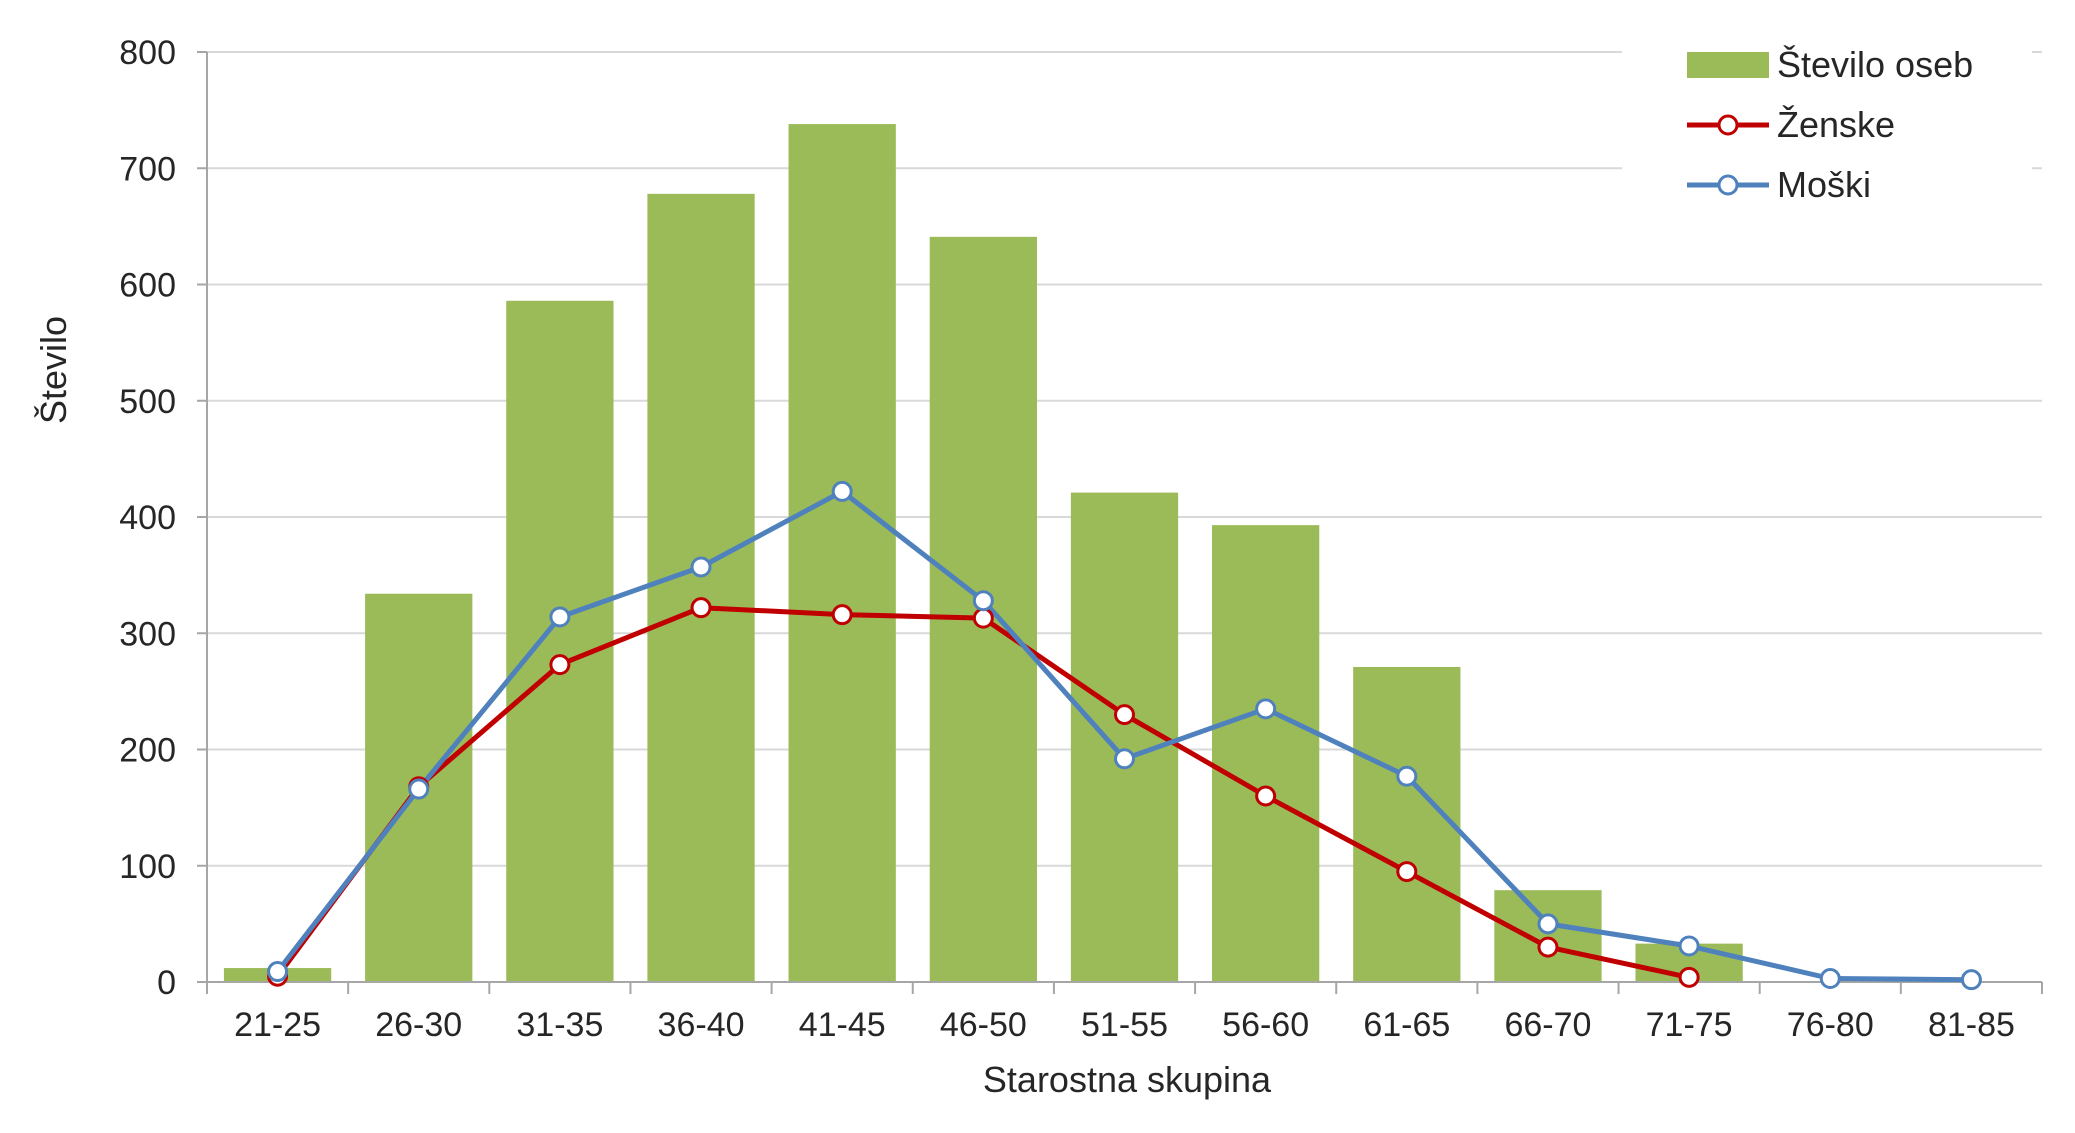  What do you see at coordinates (418, 1025) in the screenshot?
I see `x-tick-label: 26-30` at bounding box center [418, 1025].